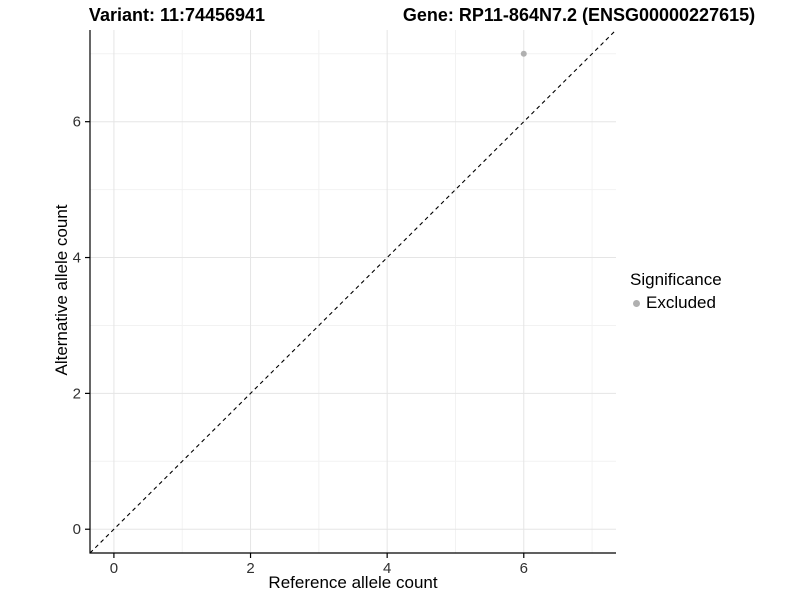 The image size is (800, 600). Describe the element at coordinates (636, 303) in the screenshot. I see `legend-point-icon` at that location.